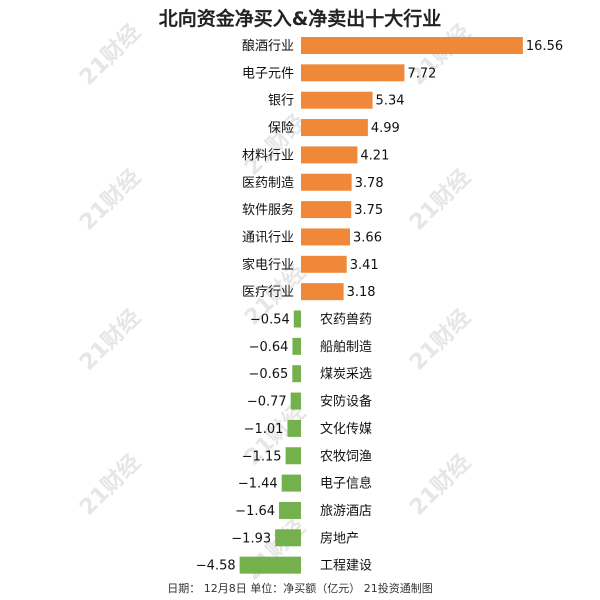 Image resolution: width=600 pixels, height=600 pixels. I want to click on category-label: 煤炭采选, so click(346, 374).